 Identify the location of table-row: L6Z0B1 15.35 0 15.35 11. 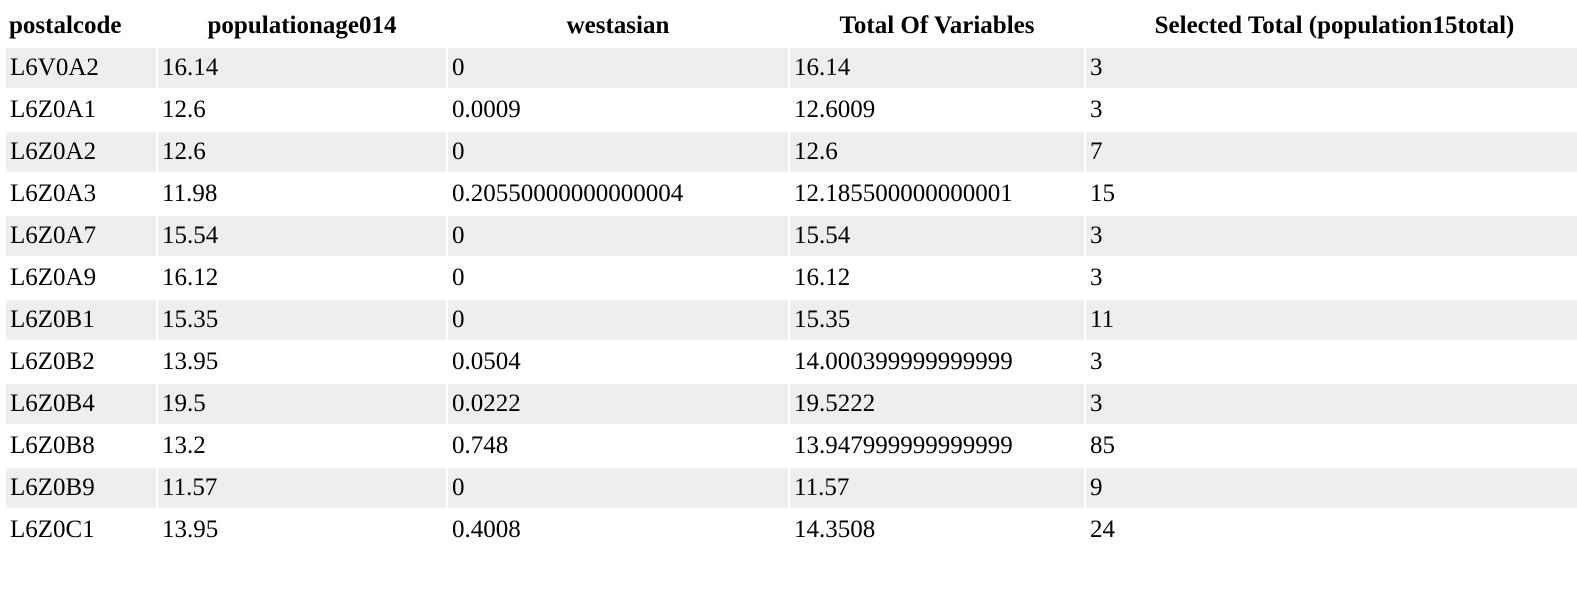
(791, 320).